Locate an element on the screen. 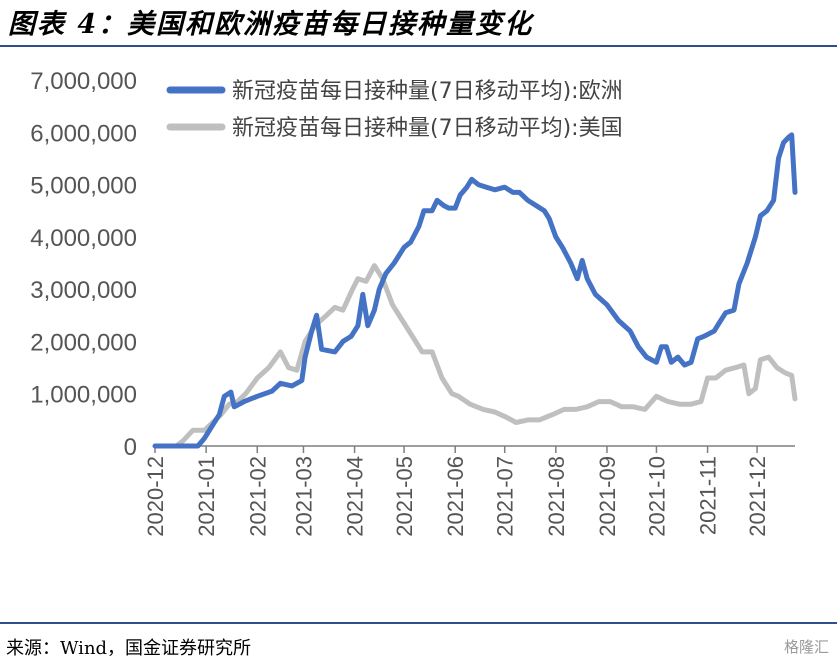 This screenshot has height=666, width=837. figure-title: 图表 4：美国和欧洲疫苗每日接种量变化 is located at coordinates (271, 24).